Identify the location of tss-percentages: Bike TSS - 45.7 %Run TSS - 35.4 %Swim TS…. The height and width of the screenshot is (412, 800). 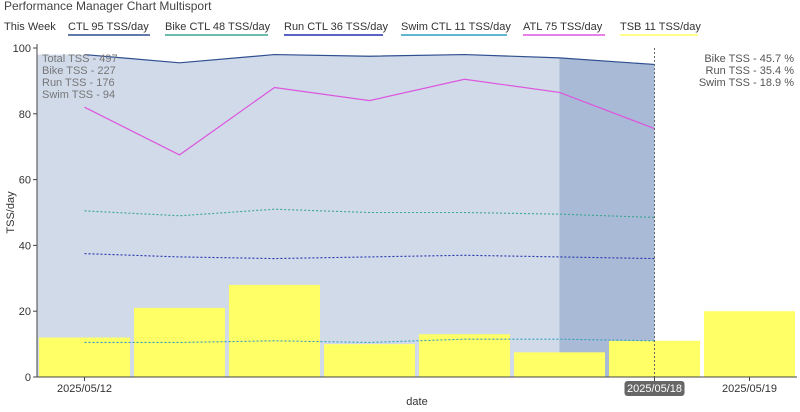
(746, 71).